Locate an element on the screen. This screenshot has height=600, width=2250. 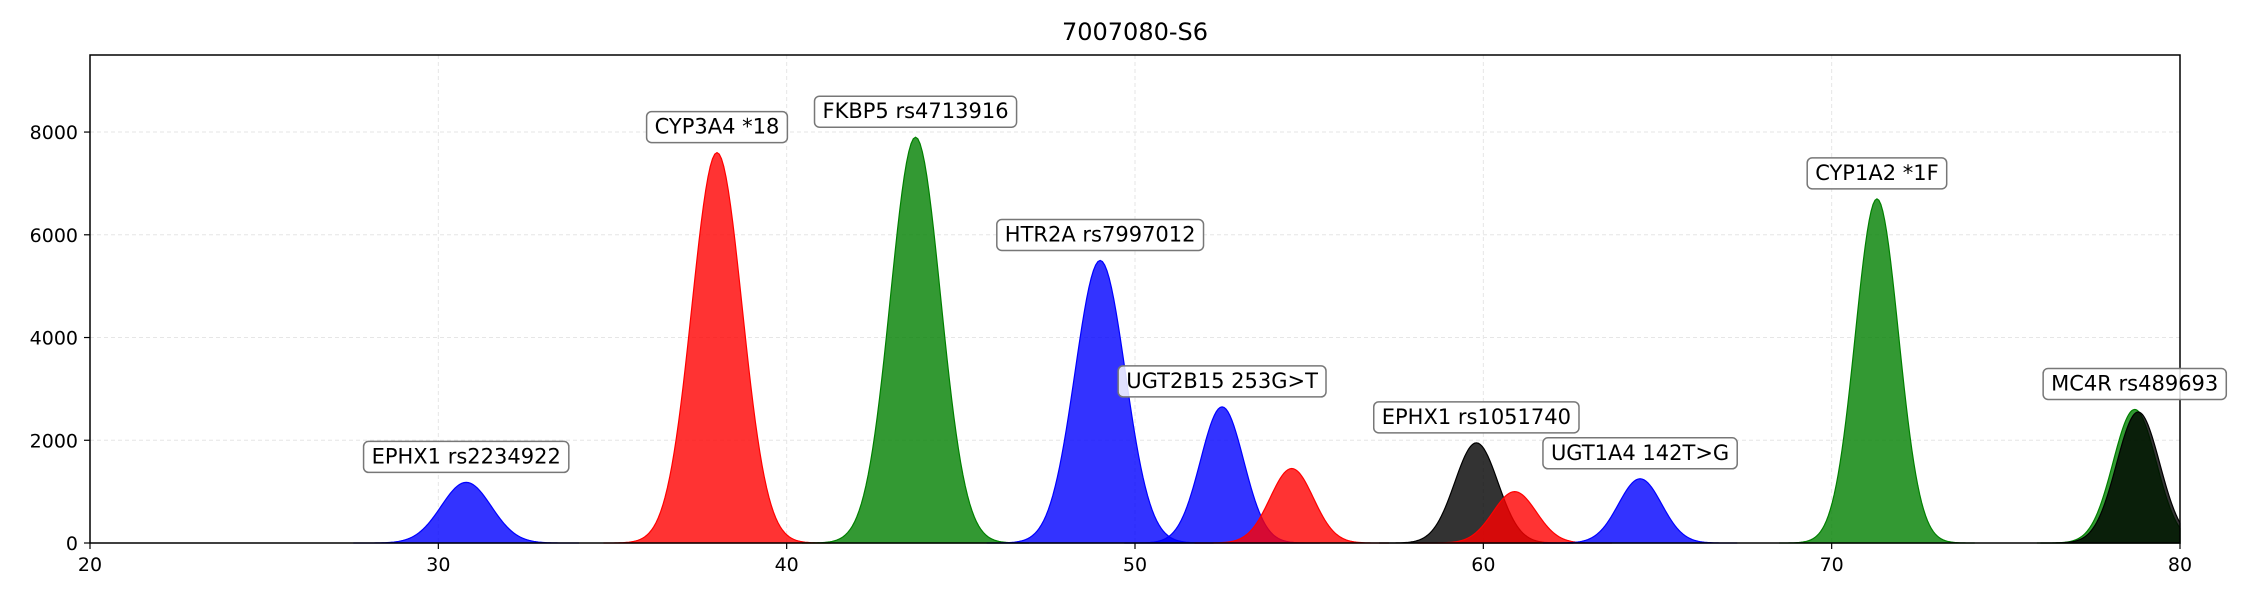
annotation-cyp1a2-1f: CYP1A2 *1F is located at coordinates (1877, 173).